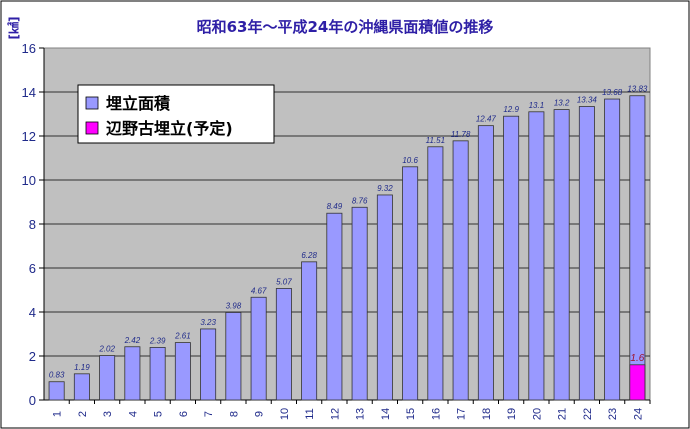  I want to click on x-tick-label: 22, so click(588, 414).